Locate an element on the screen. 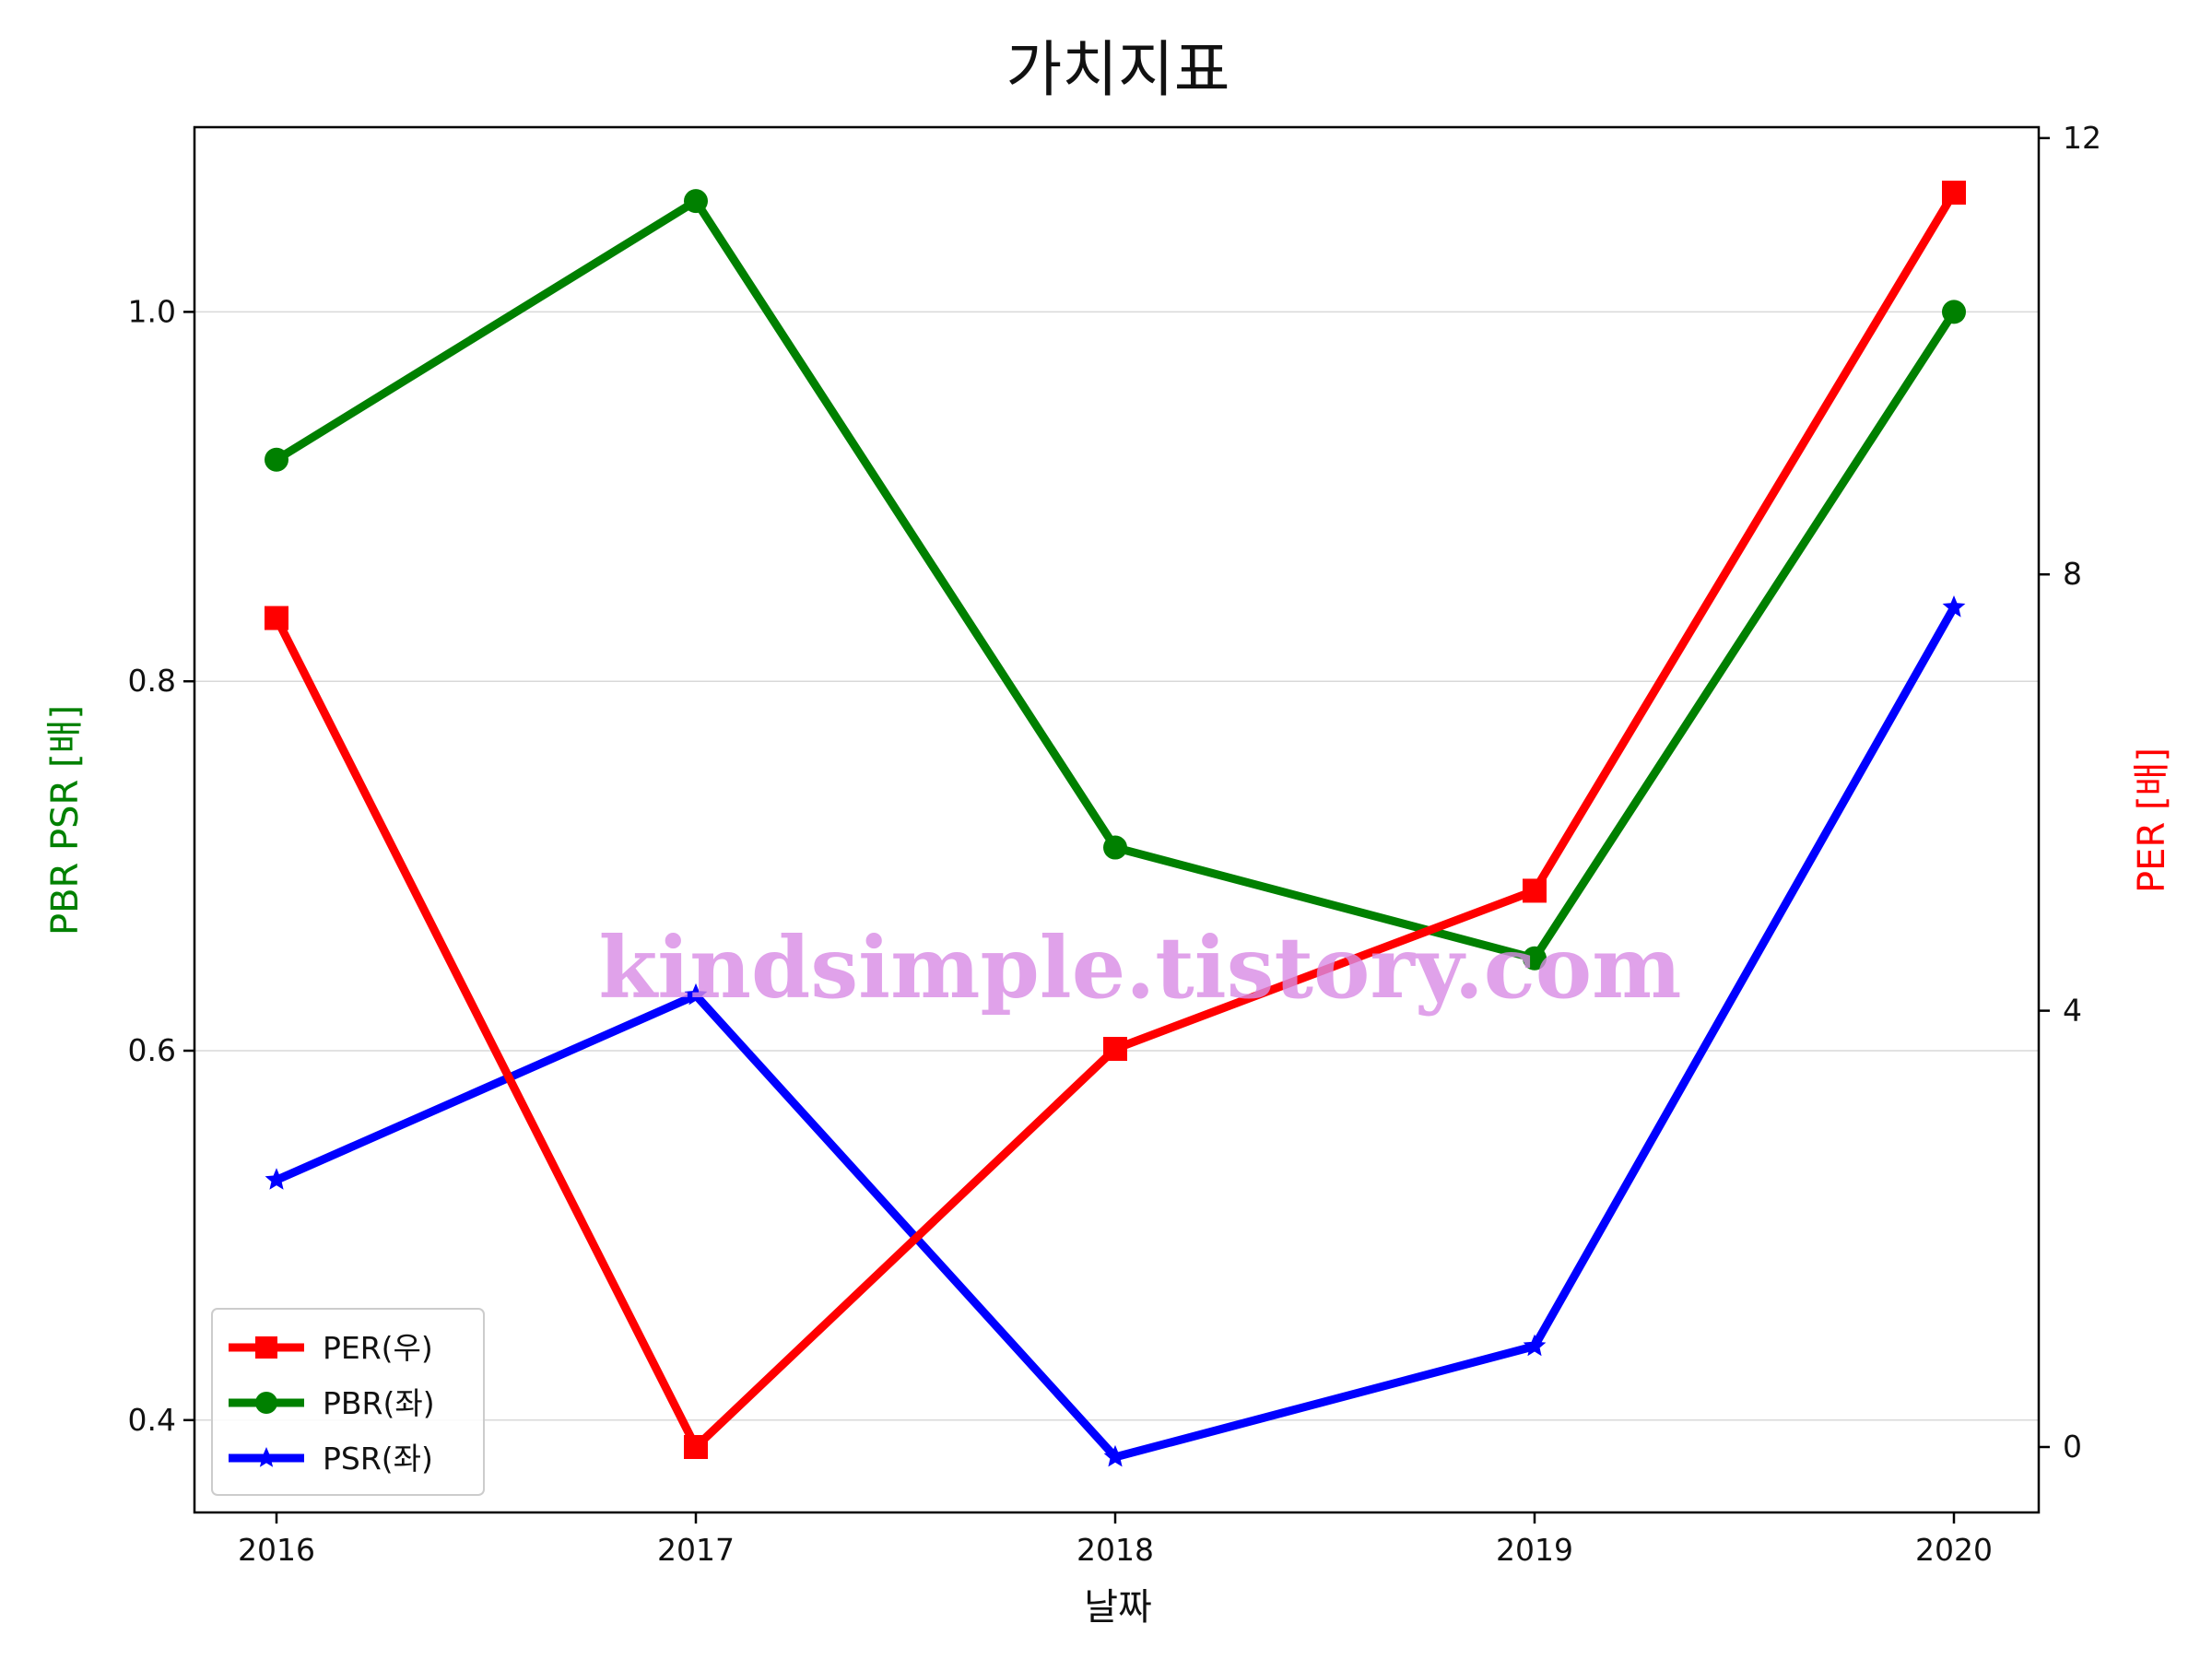  chart-title: 가치지표 is located at coordinates (1118, 69).